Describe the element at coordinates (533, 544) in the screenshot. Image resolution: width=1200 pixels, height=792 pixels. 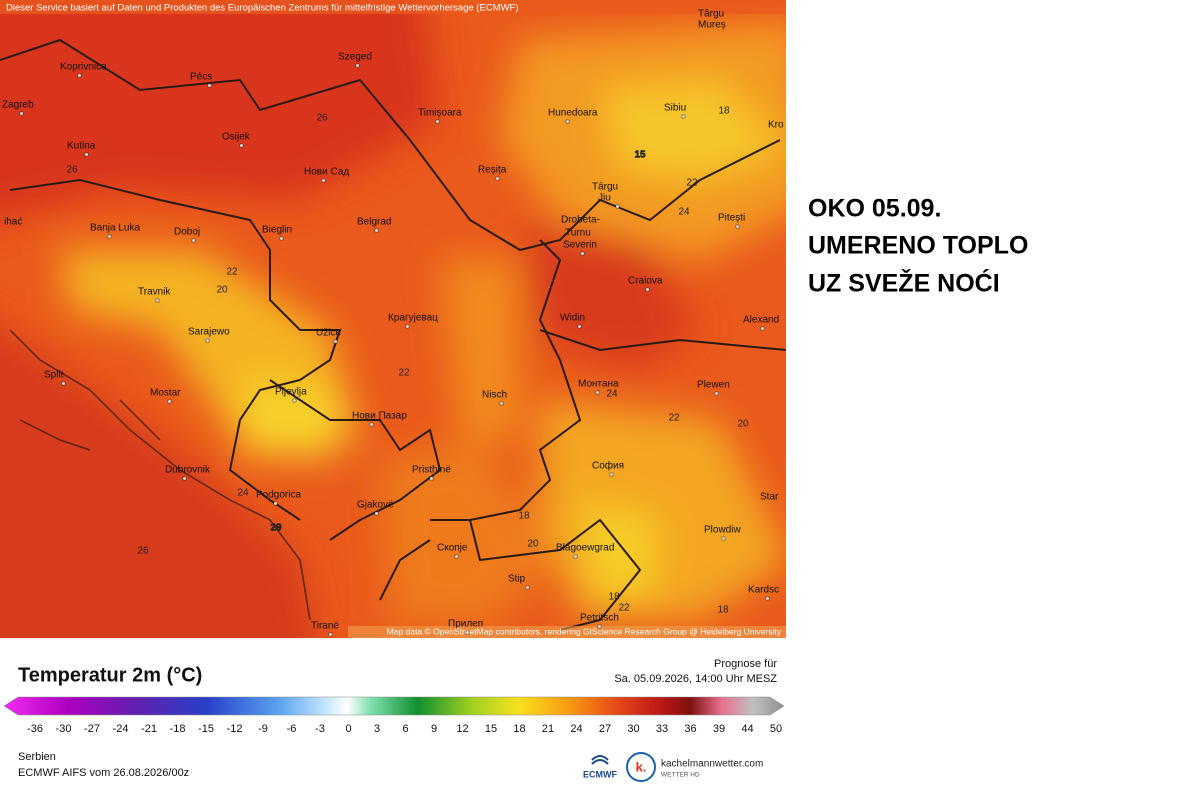
I see `contour-label: 20` at that location.